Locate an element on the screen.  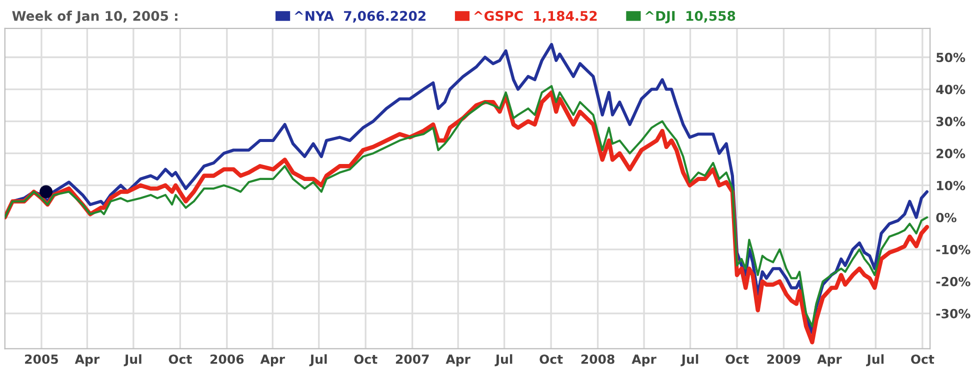
y-tick-label: -10% is located at coordinates (953, 249).